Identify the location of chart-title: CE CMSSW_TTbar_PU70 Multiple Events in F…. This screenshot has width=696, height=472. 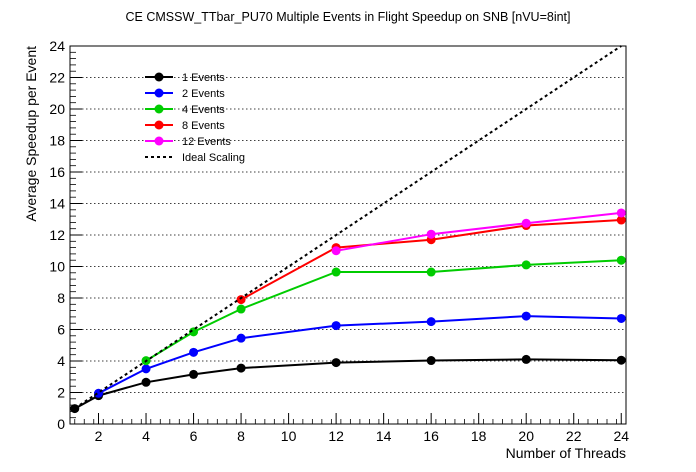
(348, 17).